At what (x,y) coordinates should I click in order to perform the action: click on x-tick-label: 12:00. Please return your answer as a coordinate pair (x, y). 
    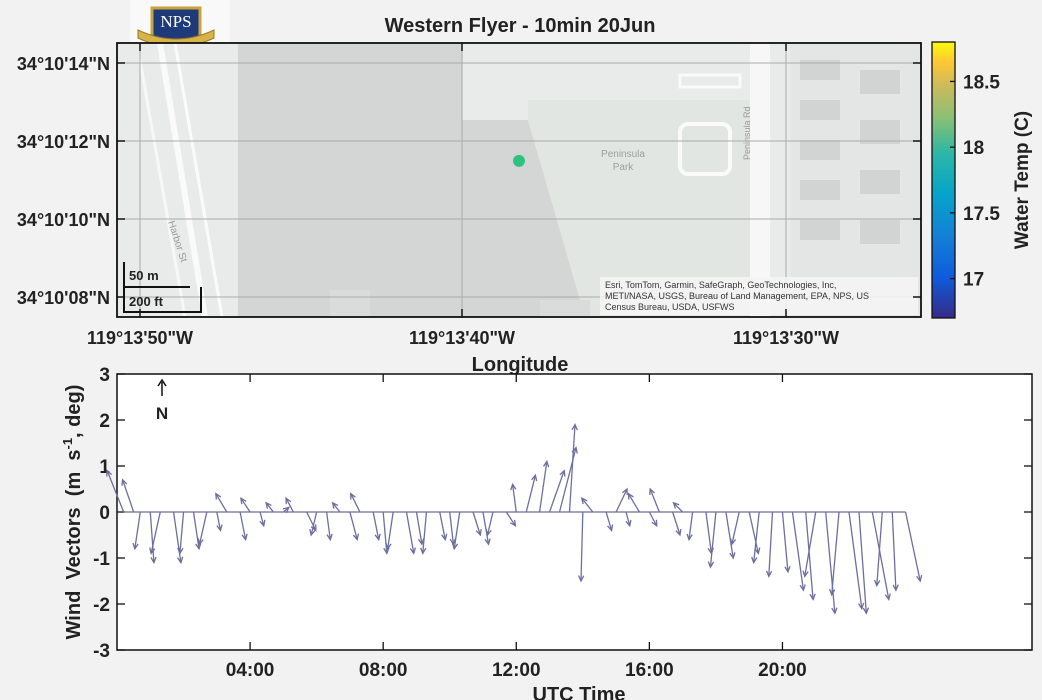
    Looking at the image, I should click on (516, 670).